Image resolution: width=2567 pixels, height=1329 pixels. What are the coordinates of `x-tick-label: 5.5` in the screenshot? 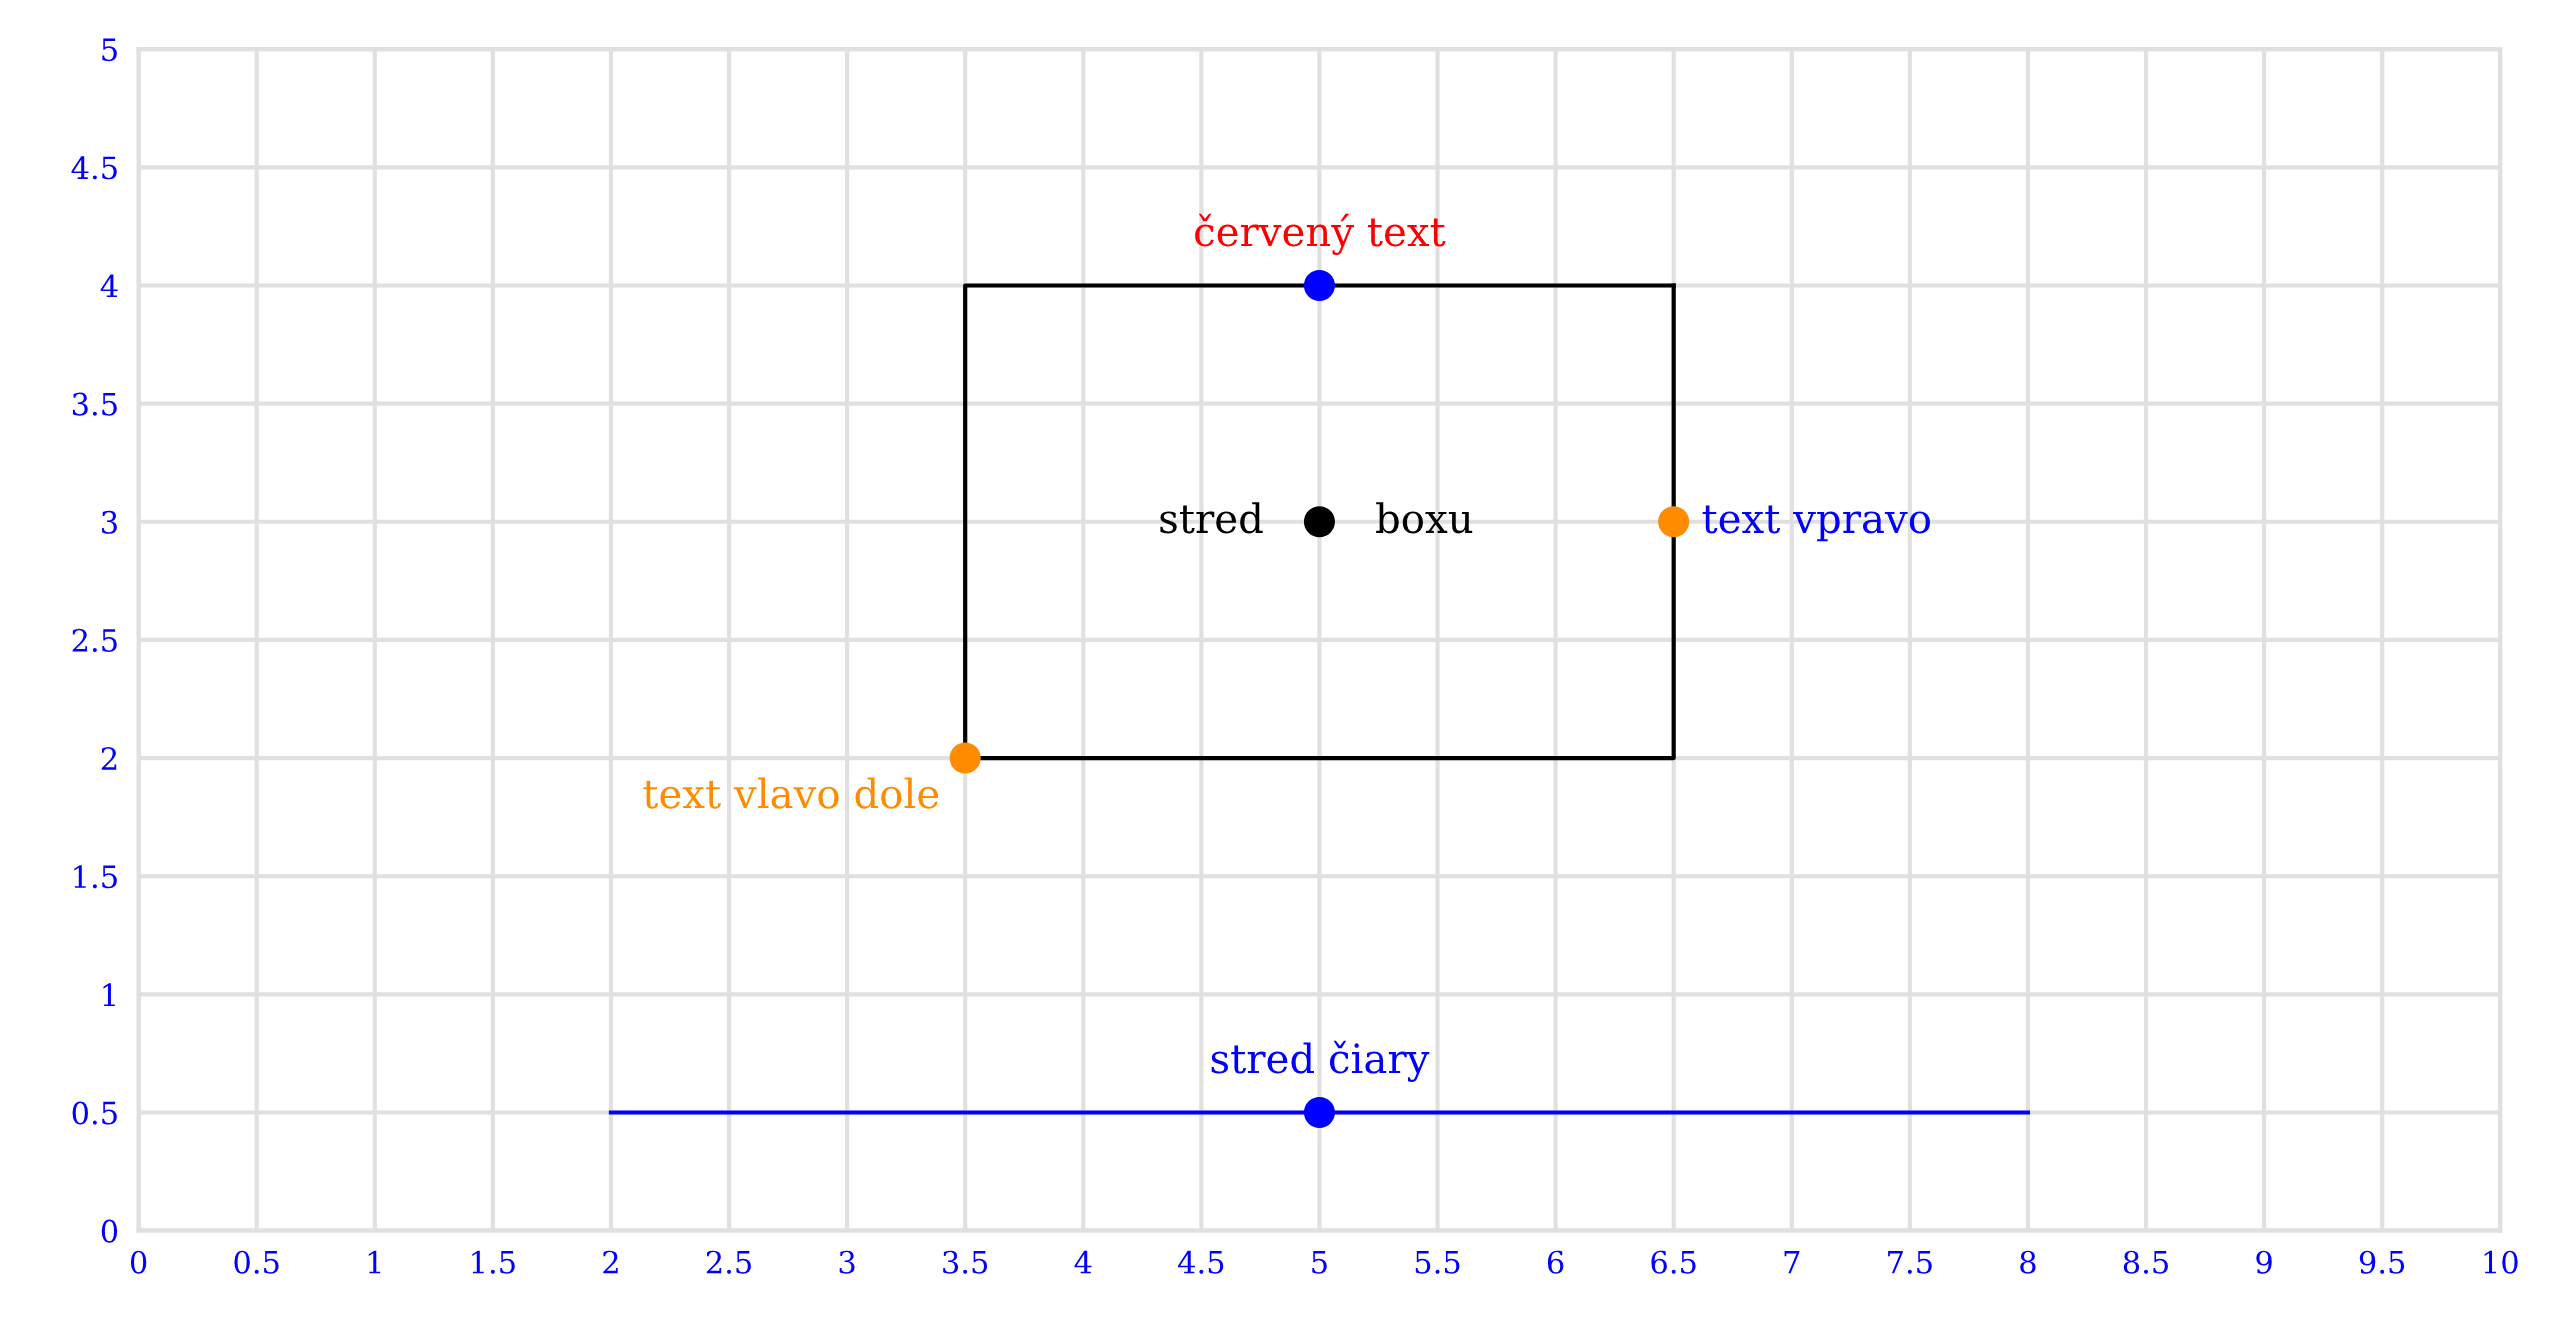 It's located at (1437, 1262).